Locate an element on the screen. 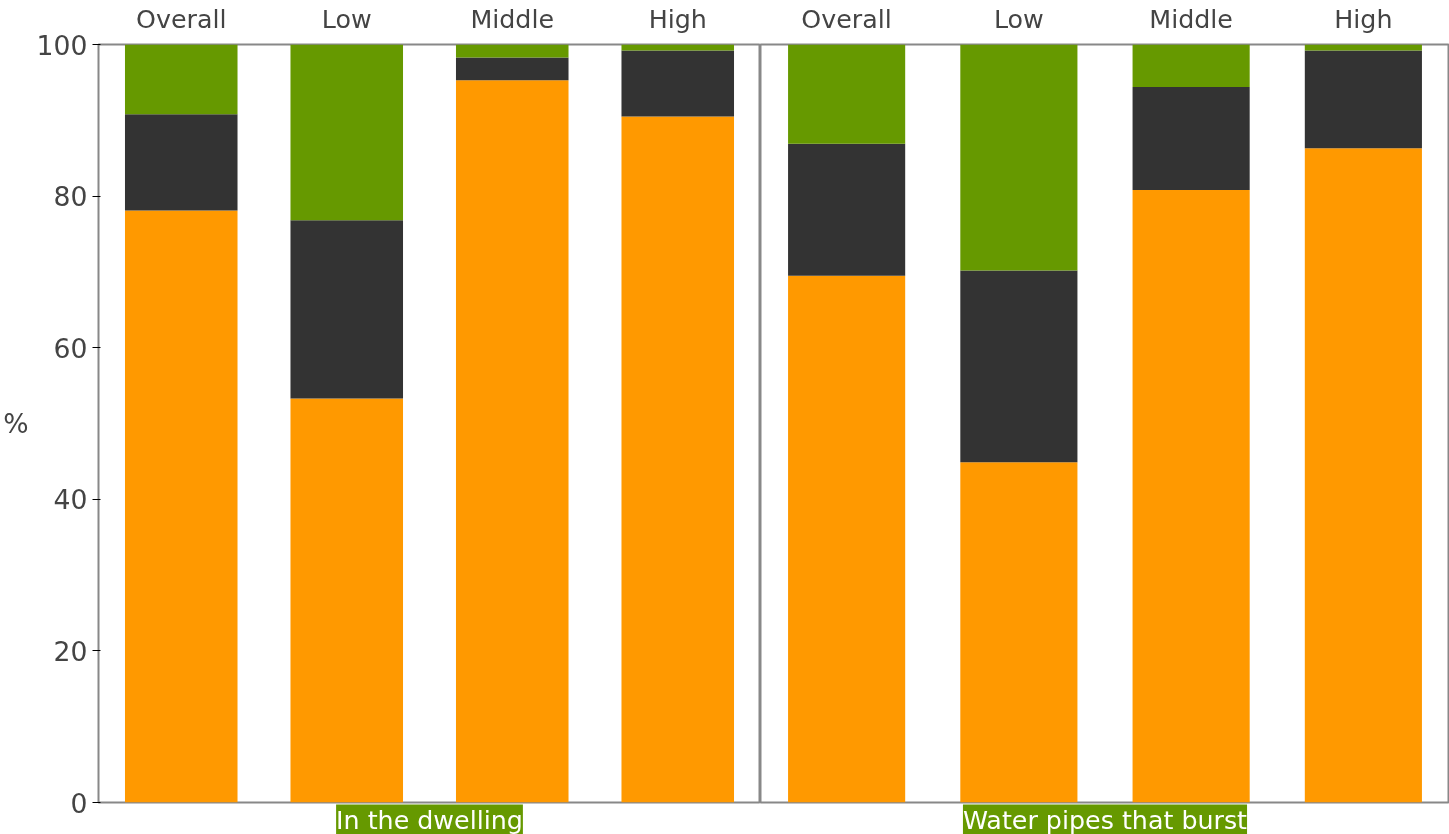 Image resolution: width=1449 pixels, height=834 pixels. y-axis-title: % is located at coordinates (16, 423).